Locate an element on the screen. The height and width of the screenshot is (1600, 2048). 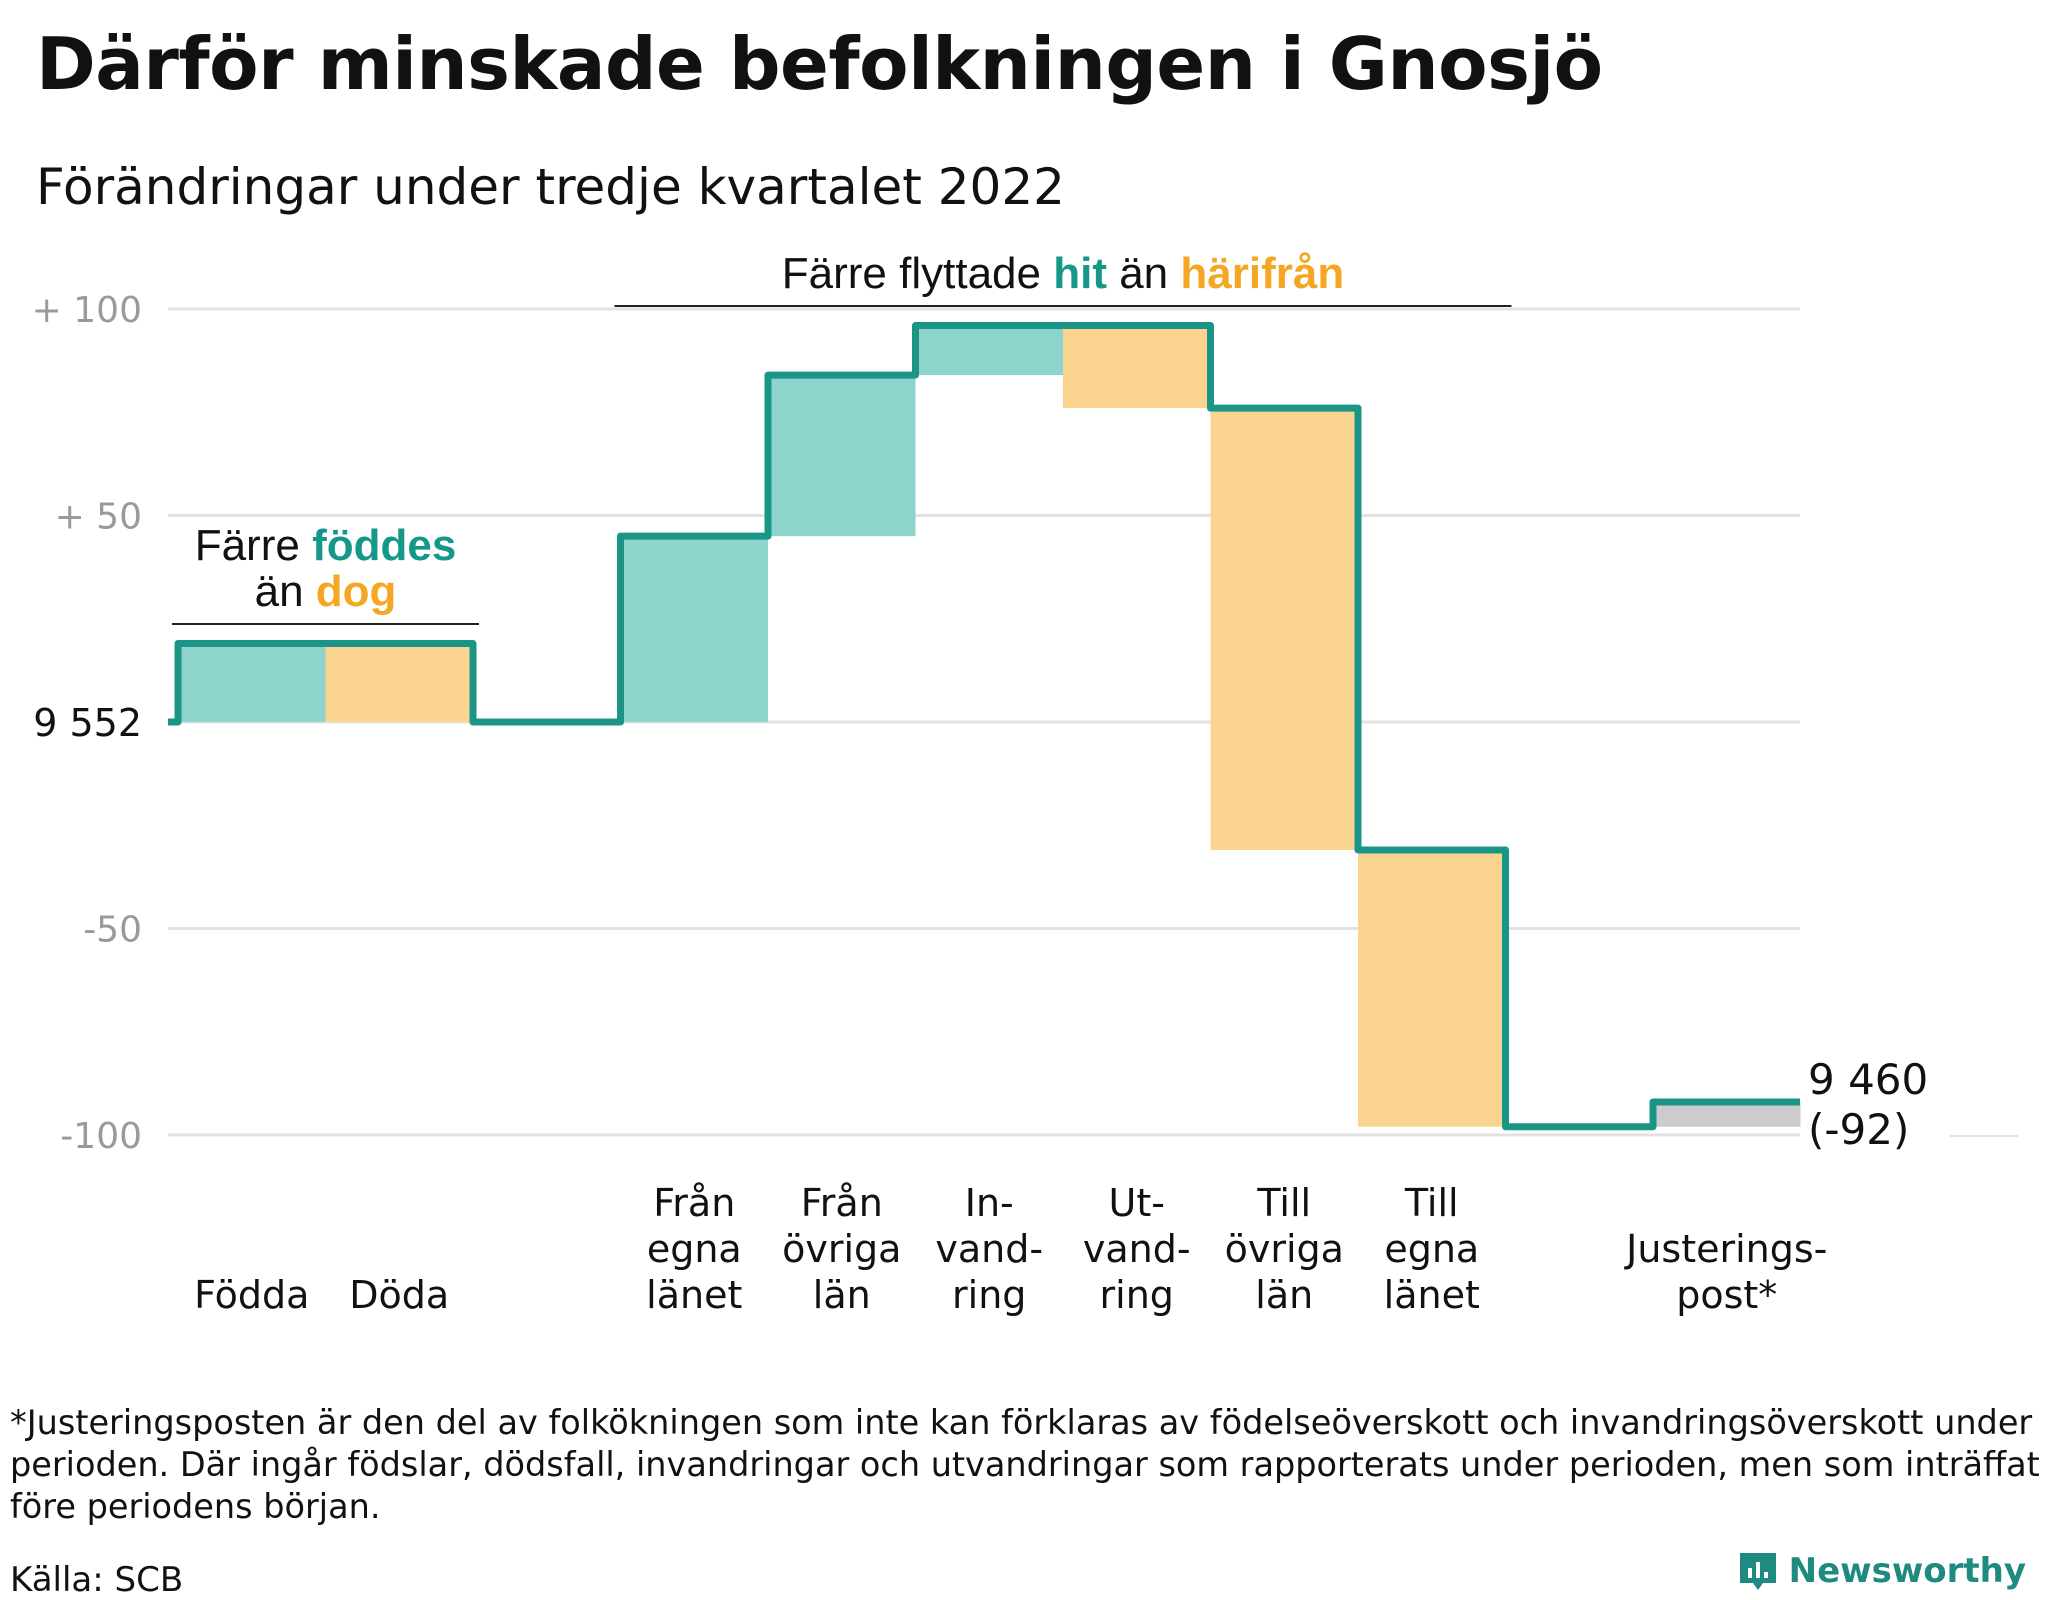
chart-subtitle: Förändringar under tredje kvartalet 2022 is located at coordinates (550, 187).